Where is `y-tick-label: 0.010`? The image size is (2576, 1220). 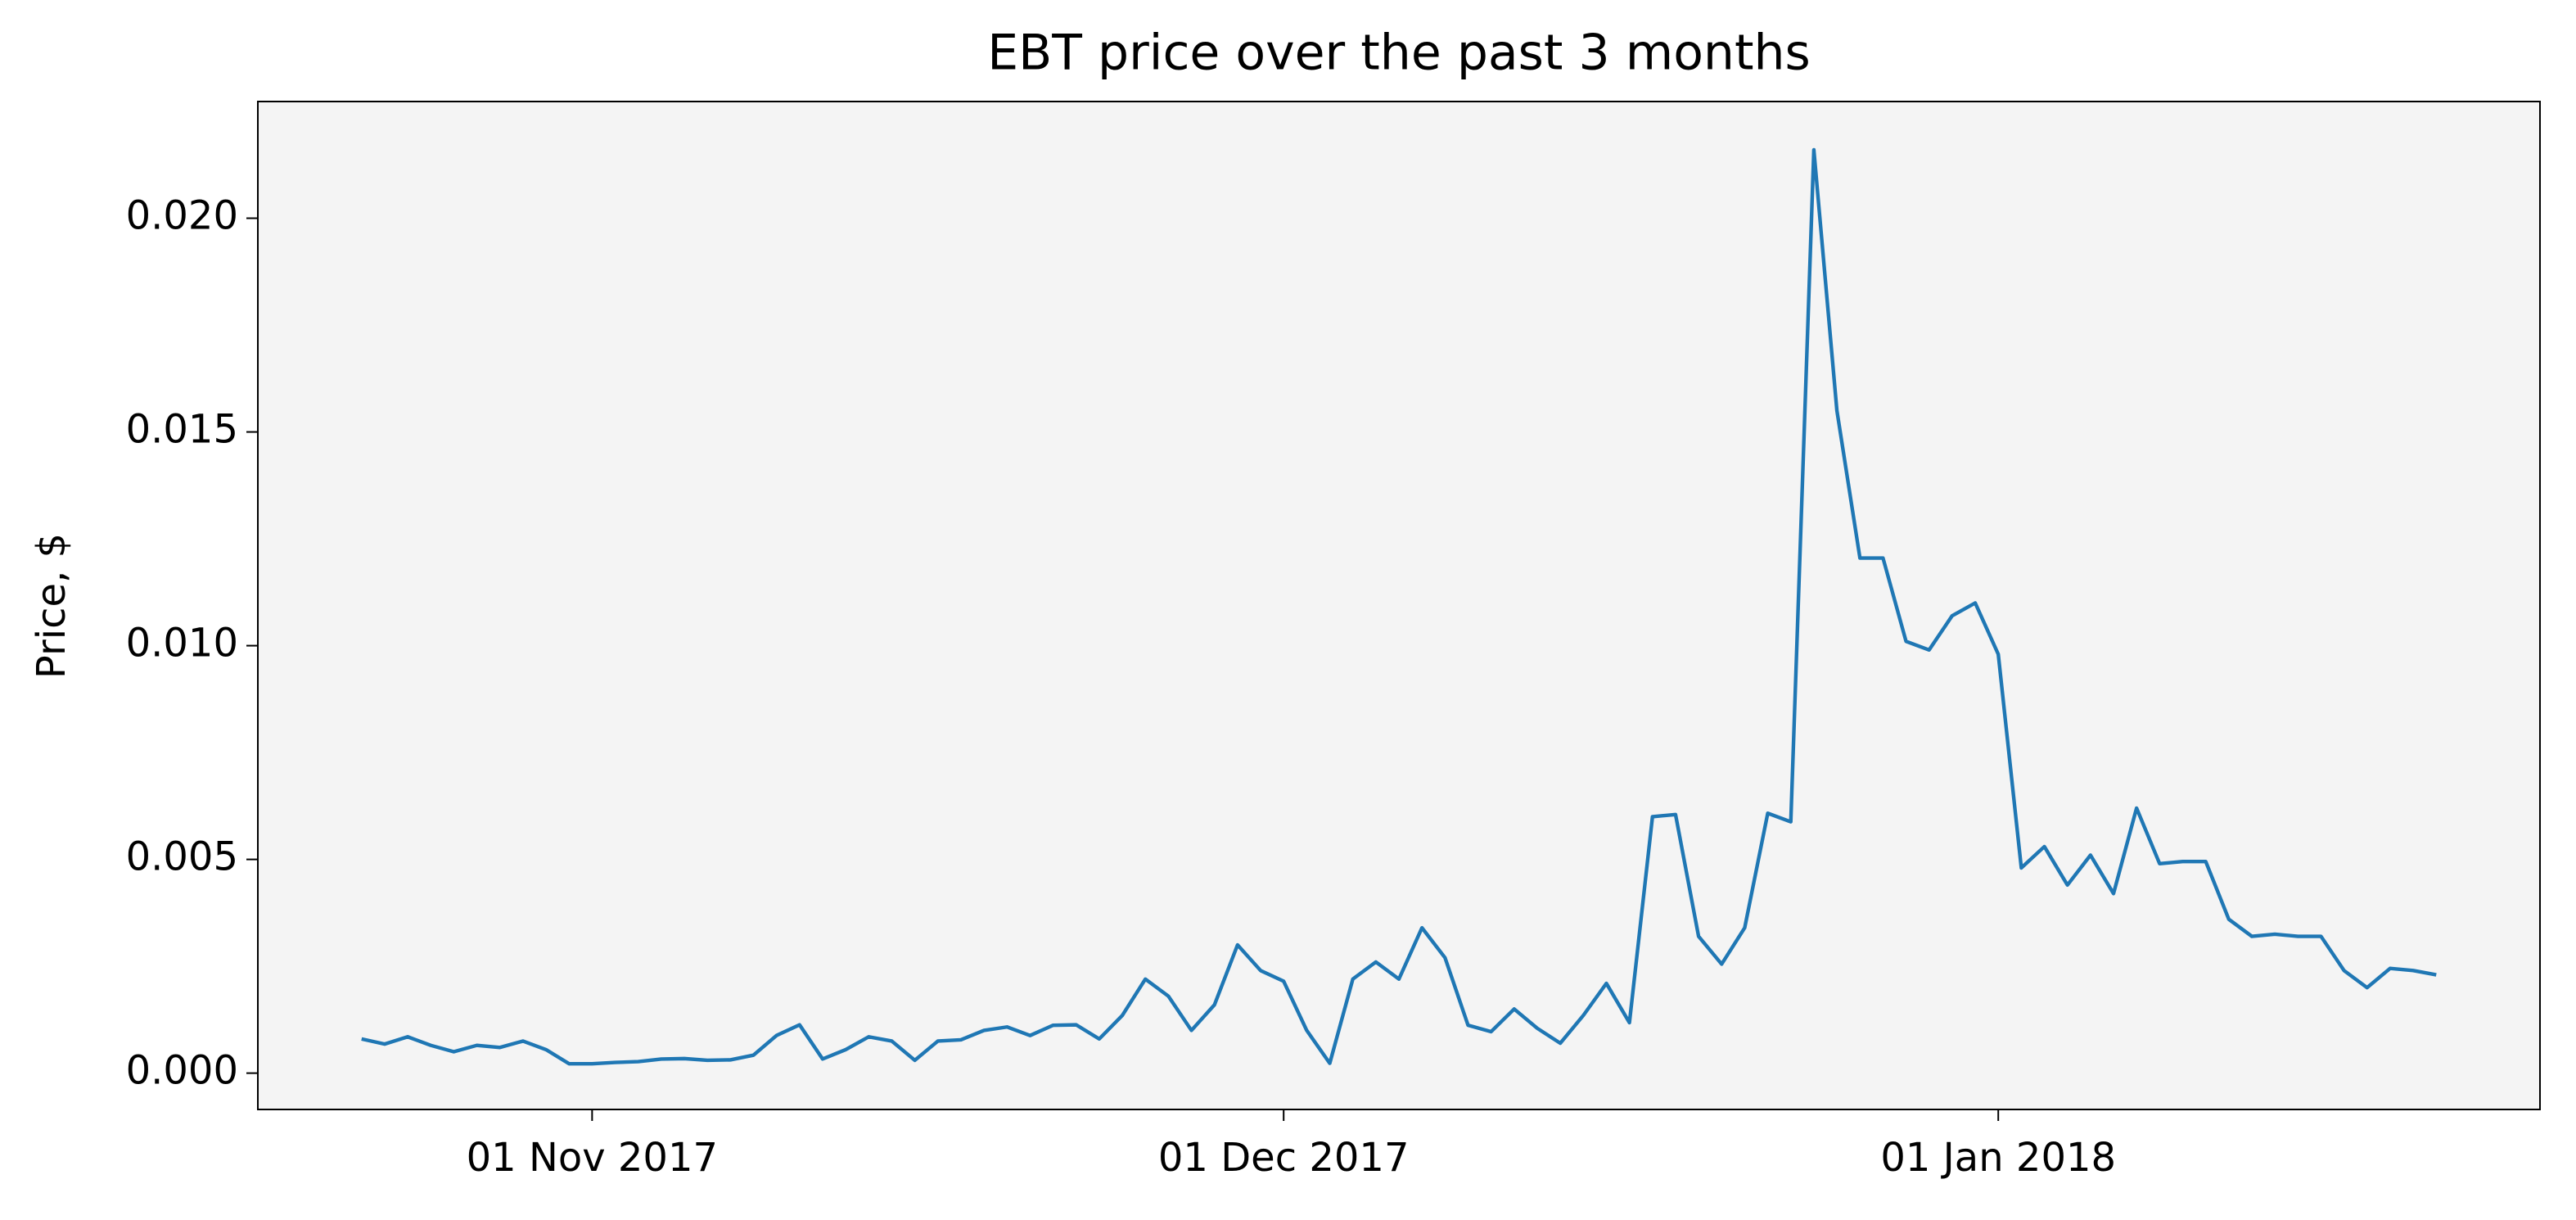 y-tick-label: 0.010 is located at coordinates (182, 643).